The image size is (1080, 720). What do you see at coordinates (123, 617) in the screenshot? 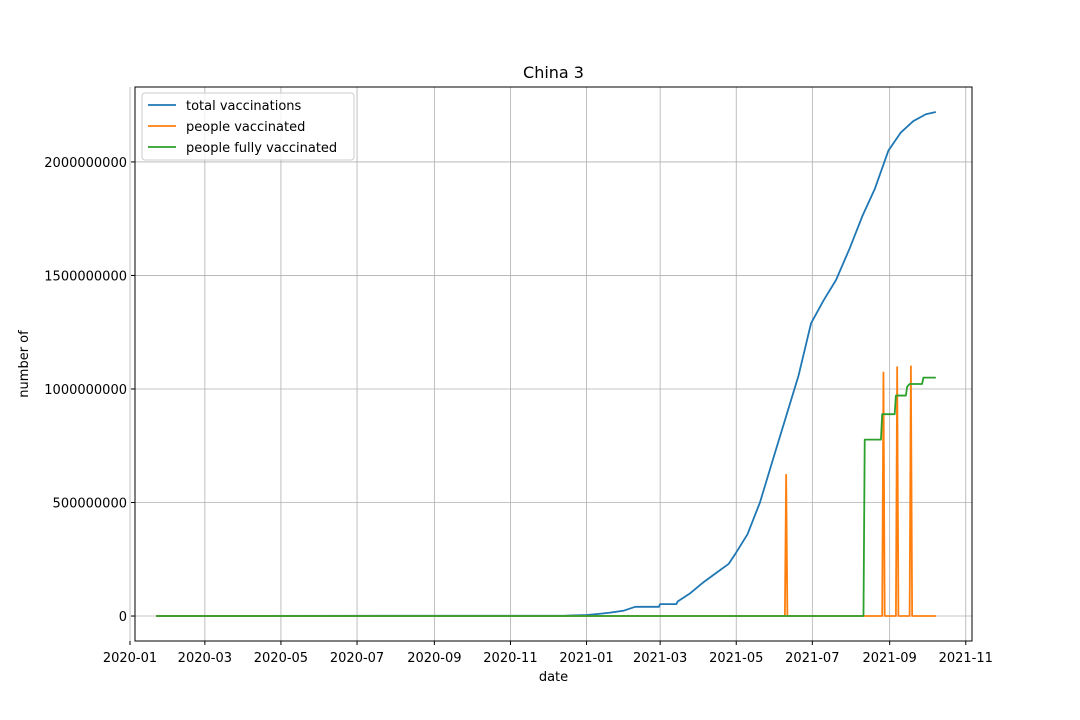
I see `y-tick-label: 0` at bounding box center [123, 617].